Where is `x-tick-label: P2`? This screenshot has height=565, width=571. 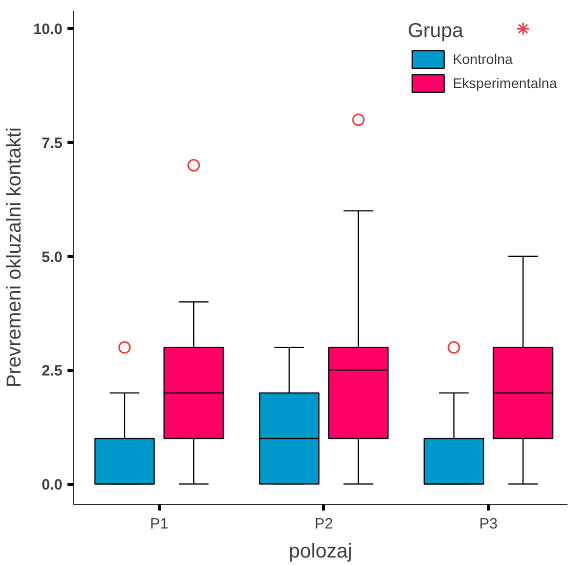 x-tick-label: P2 is located at coordinates (323, 524).